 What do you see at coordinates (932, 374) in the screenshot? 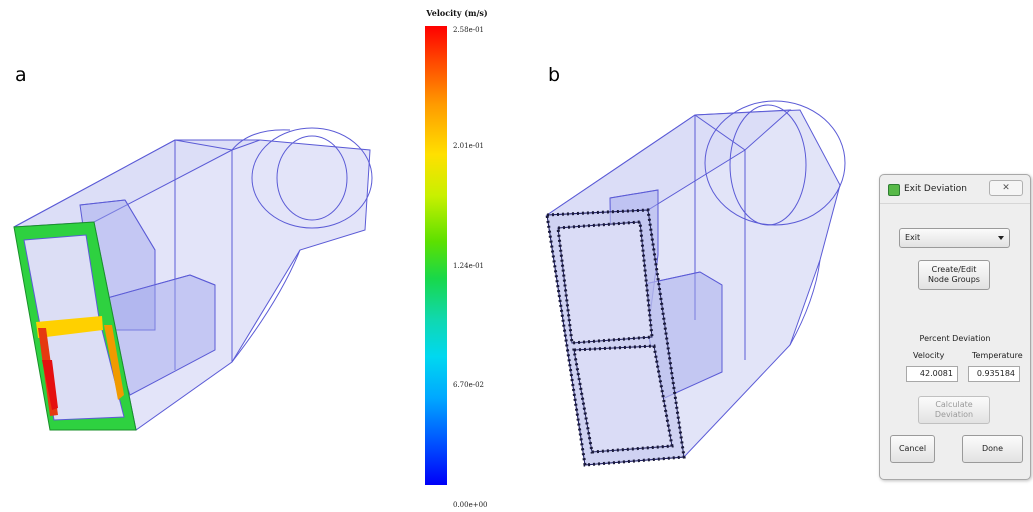
I see `velocity-deviation-field: 42.0081` at bounding box center [932, 374].